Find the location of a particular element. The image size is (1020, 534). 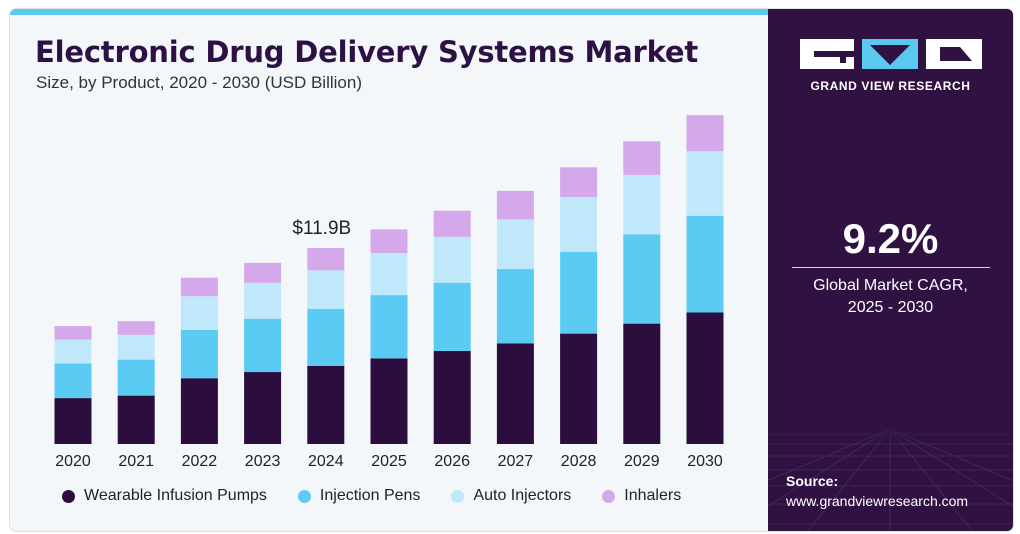

bar-segment-2021-auto-injectors is located at coordinates (136, 347).